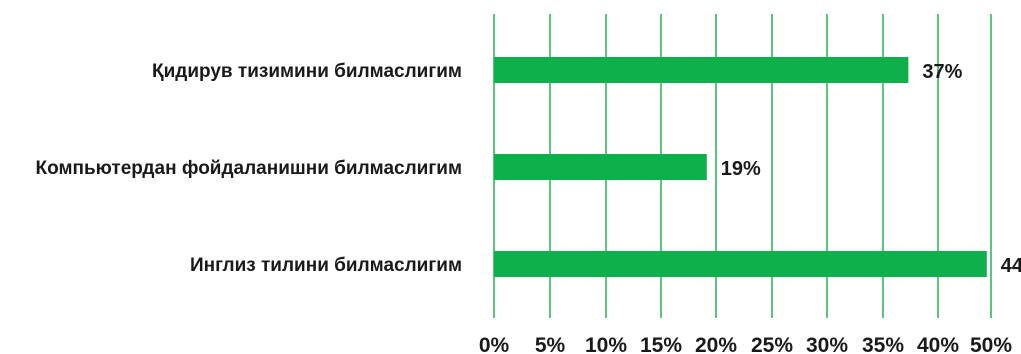 Image resolution: width=1021 pixels, height=354 pixels. Describe the element at coordinates (938, 344) in the screenshot. I see `x-tick-label: 40%` at that location.